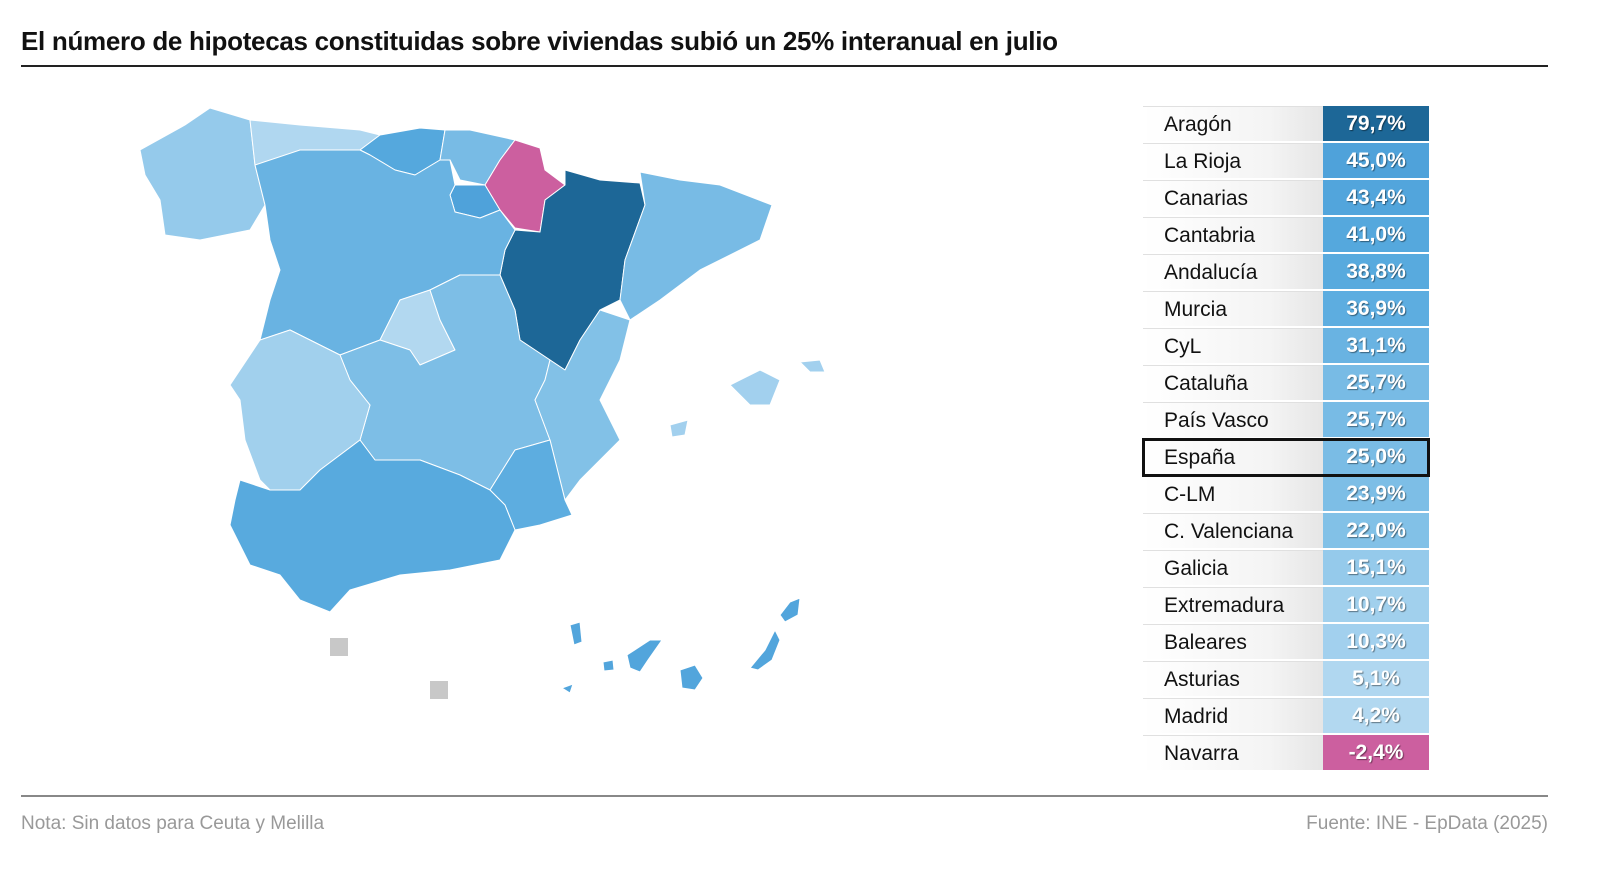 This screenshot has height=882, width=1600. I want to click on region-name: La Rioja, so click(1233, 160).